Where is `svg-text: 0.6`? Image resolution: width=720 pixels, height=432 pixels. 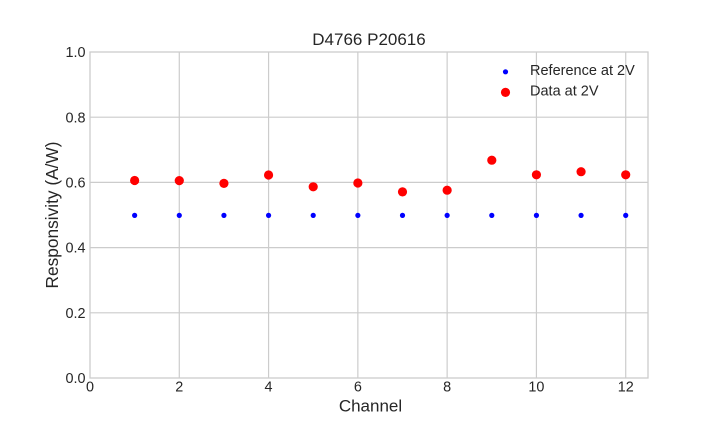
svg-text: 0.6 is located at coordinates (75, 184).